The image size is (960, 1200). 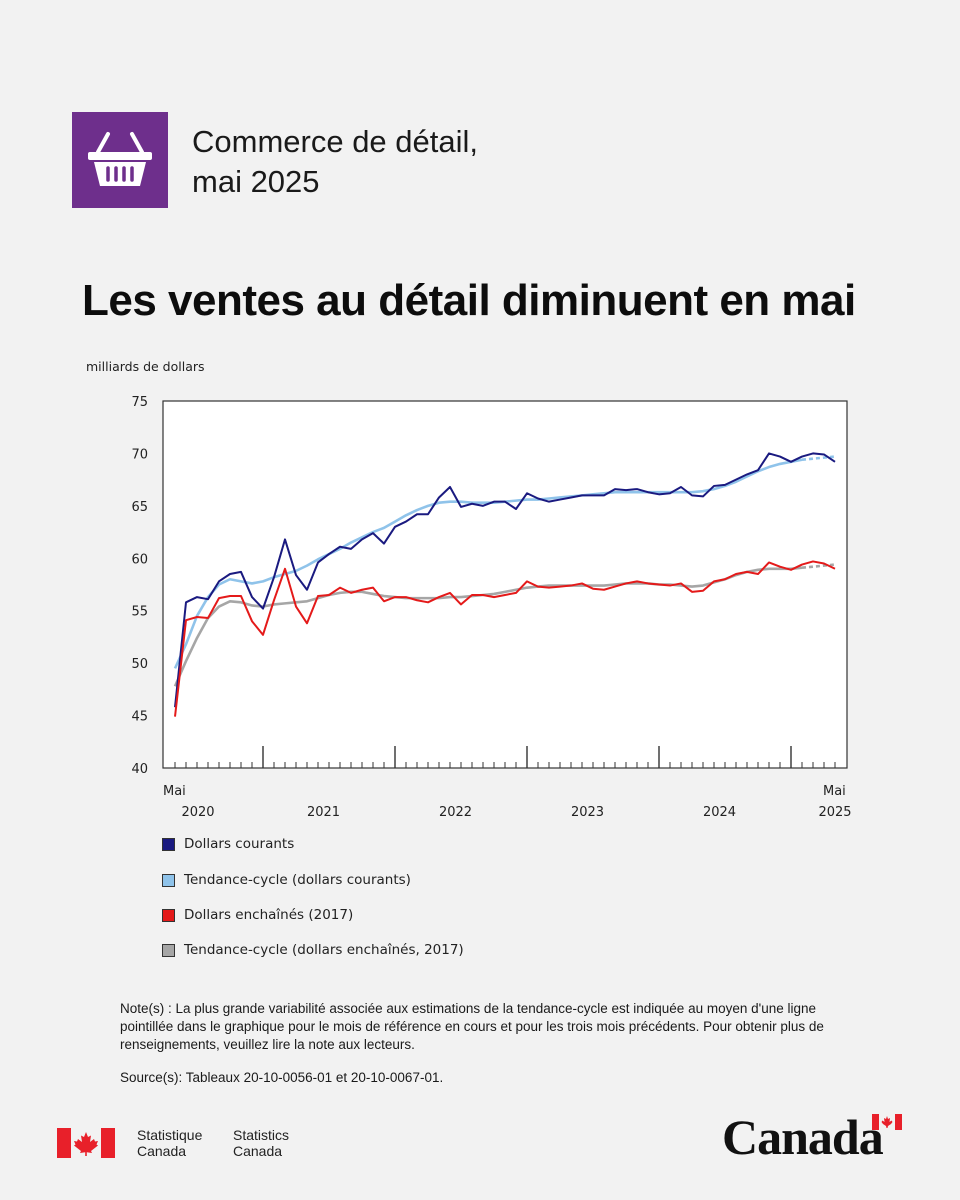 What do you see at coordinates (587, 812) in the screenshot?
I see `x-year-label: 2023` at bounding box center [587, 812].